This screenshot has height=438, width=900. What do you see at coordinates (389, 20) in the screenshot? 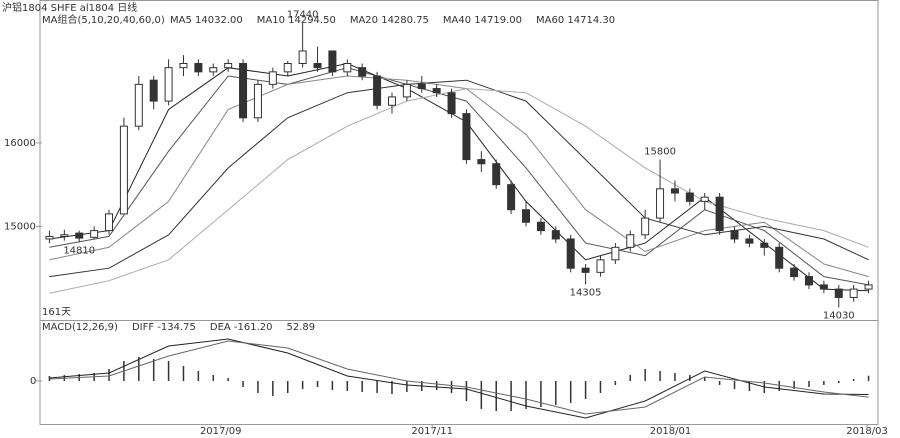
I see `legend-entry: MA20 14280.75` at bounding box center [389, 20].